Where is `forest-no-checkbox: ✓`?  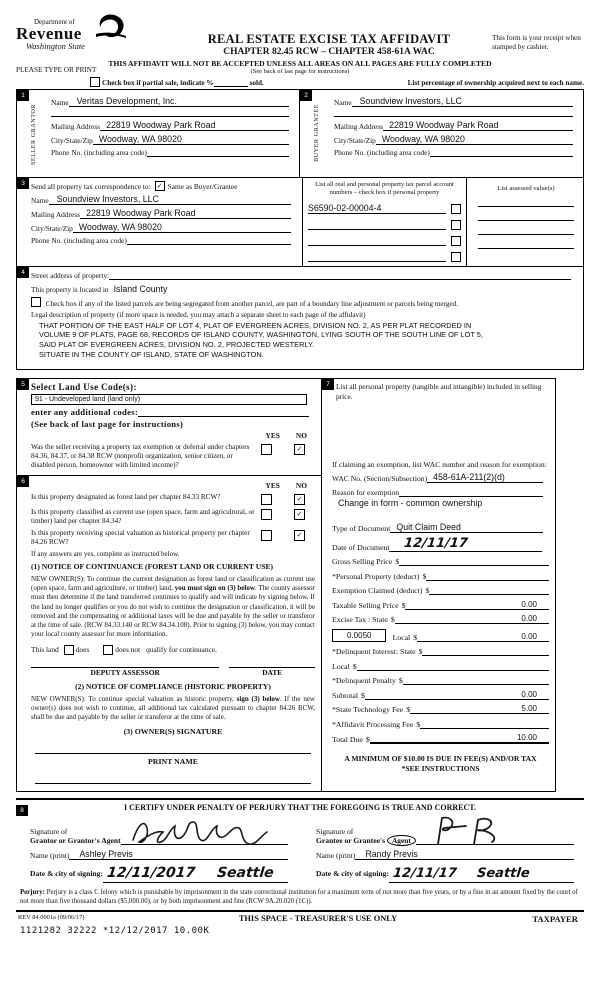
forest-no-checkbox: ✓ is located at coordinates (299, 500).